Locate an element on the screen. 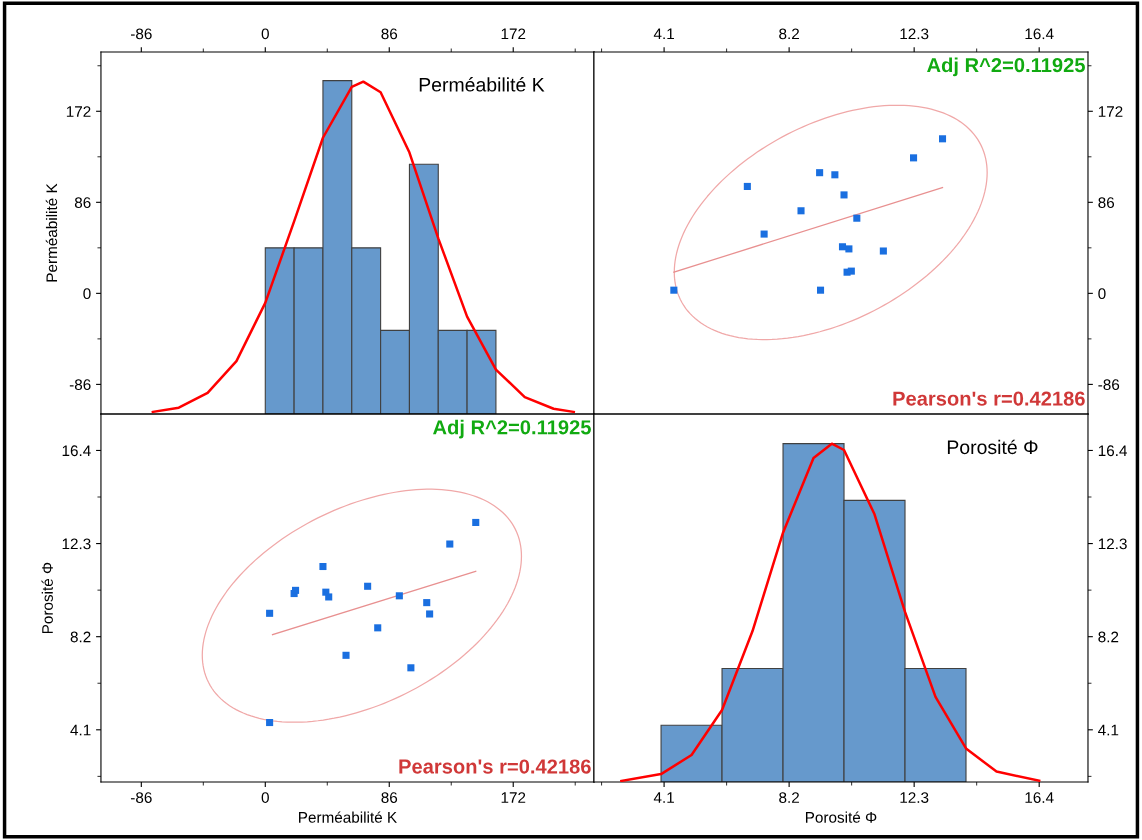  annotation: Perméabilité K is located at coordinates (482, 84).